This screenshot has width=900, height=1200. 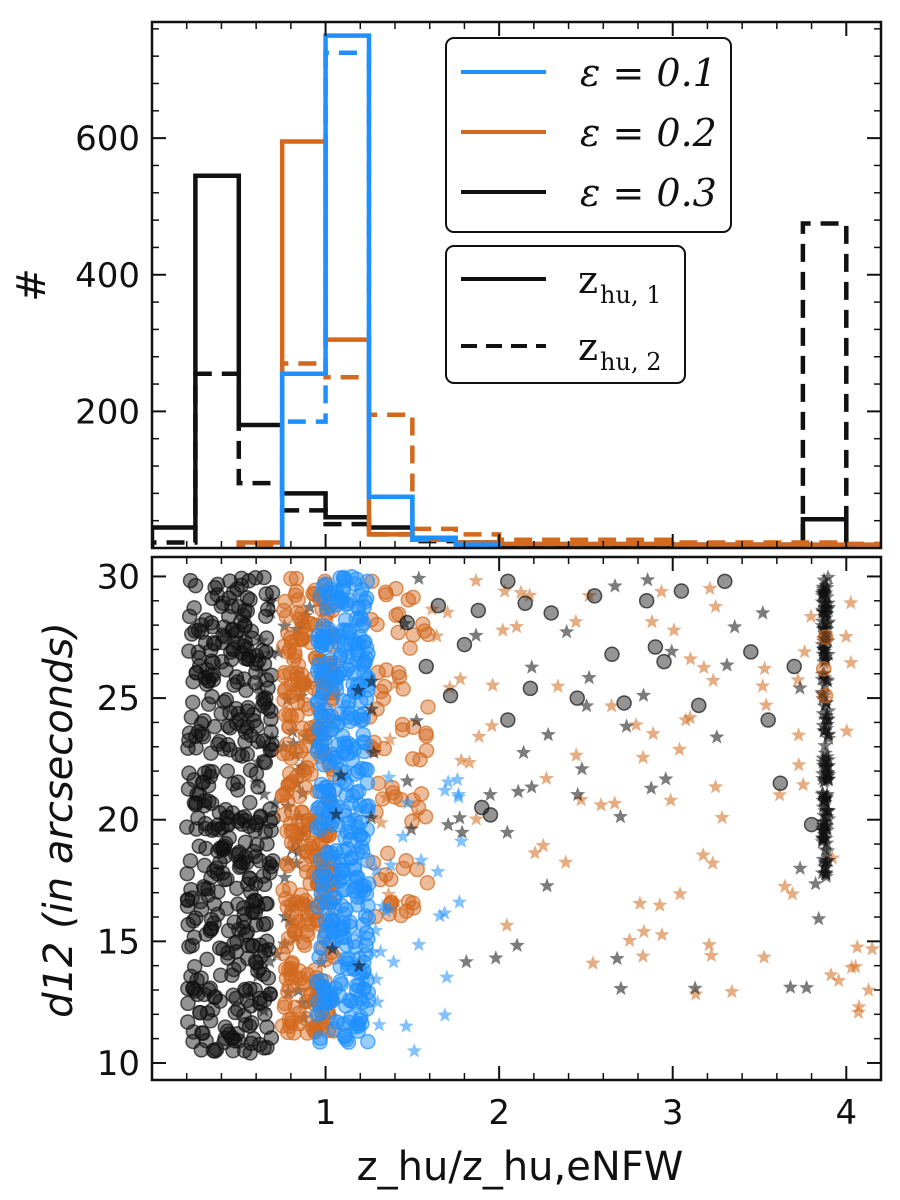 I want to click on bot-xtick-label: 1, so click(x=326, y=1113).